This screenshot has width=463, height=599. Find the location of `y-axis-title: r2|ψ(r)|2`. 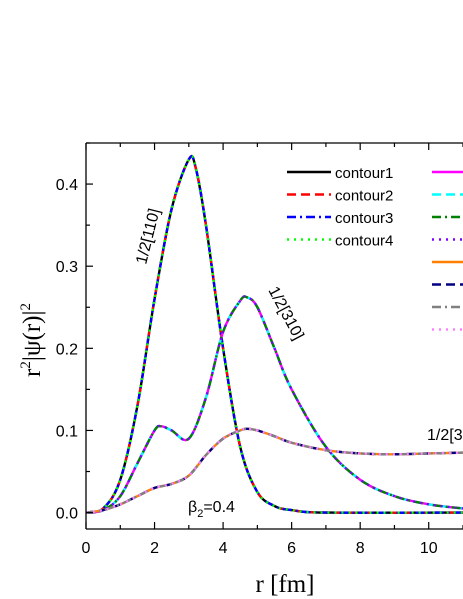

y-axis-title: r2|ψ(r)|2 is located at coordinates (32, 340).